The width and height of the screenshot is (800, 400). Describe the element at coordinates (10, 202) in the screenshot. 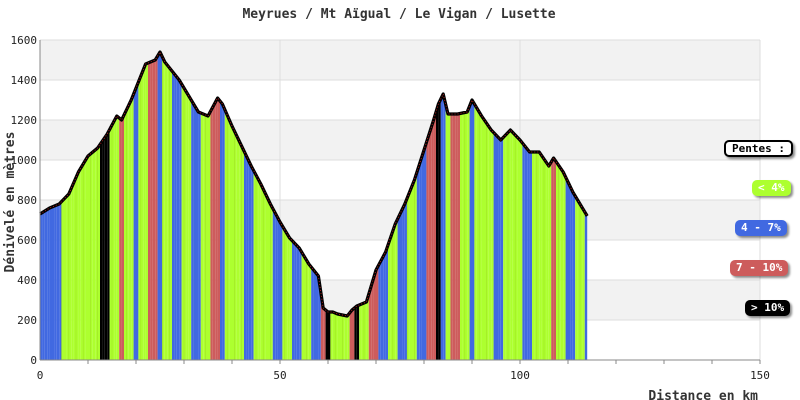

I see `y-axis-label: Dénivelé en mètres` at that location.